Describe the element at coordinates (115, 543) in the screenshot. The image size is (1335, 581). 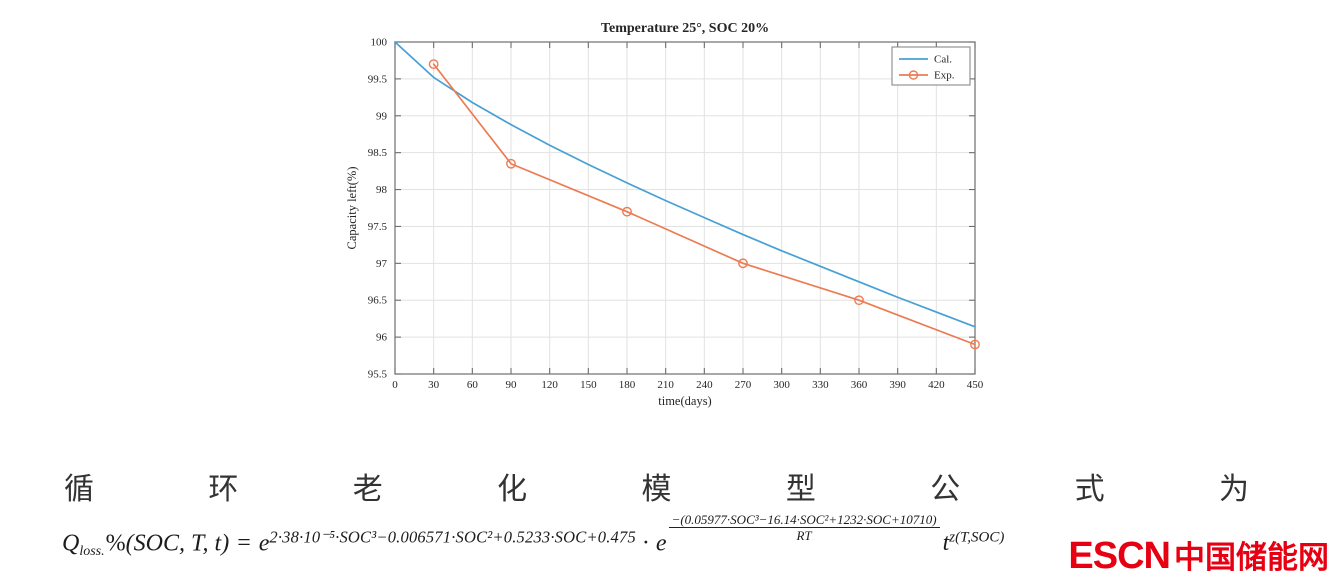
I see `formula-percent: %` at that location.